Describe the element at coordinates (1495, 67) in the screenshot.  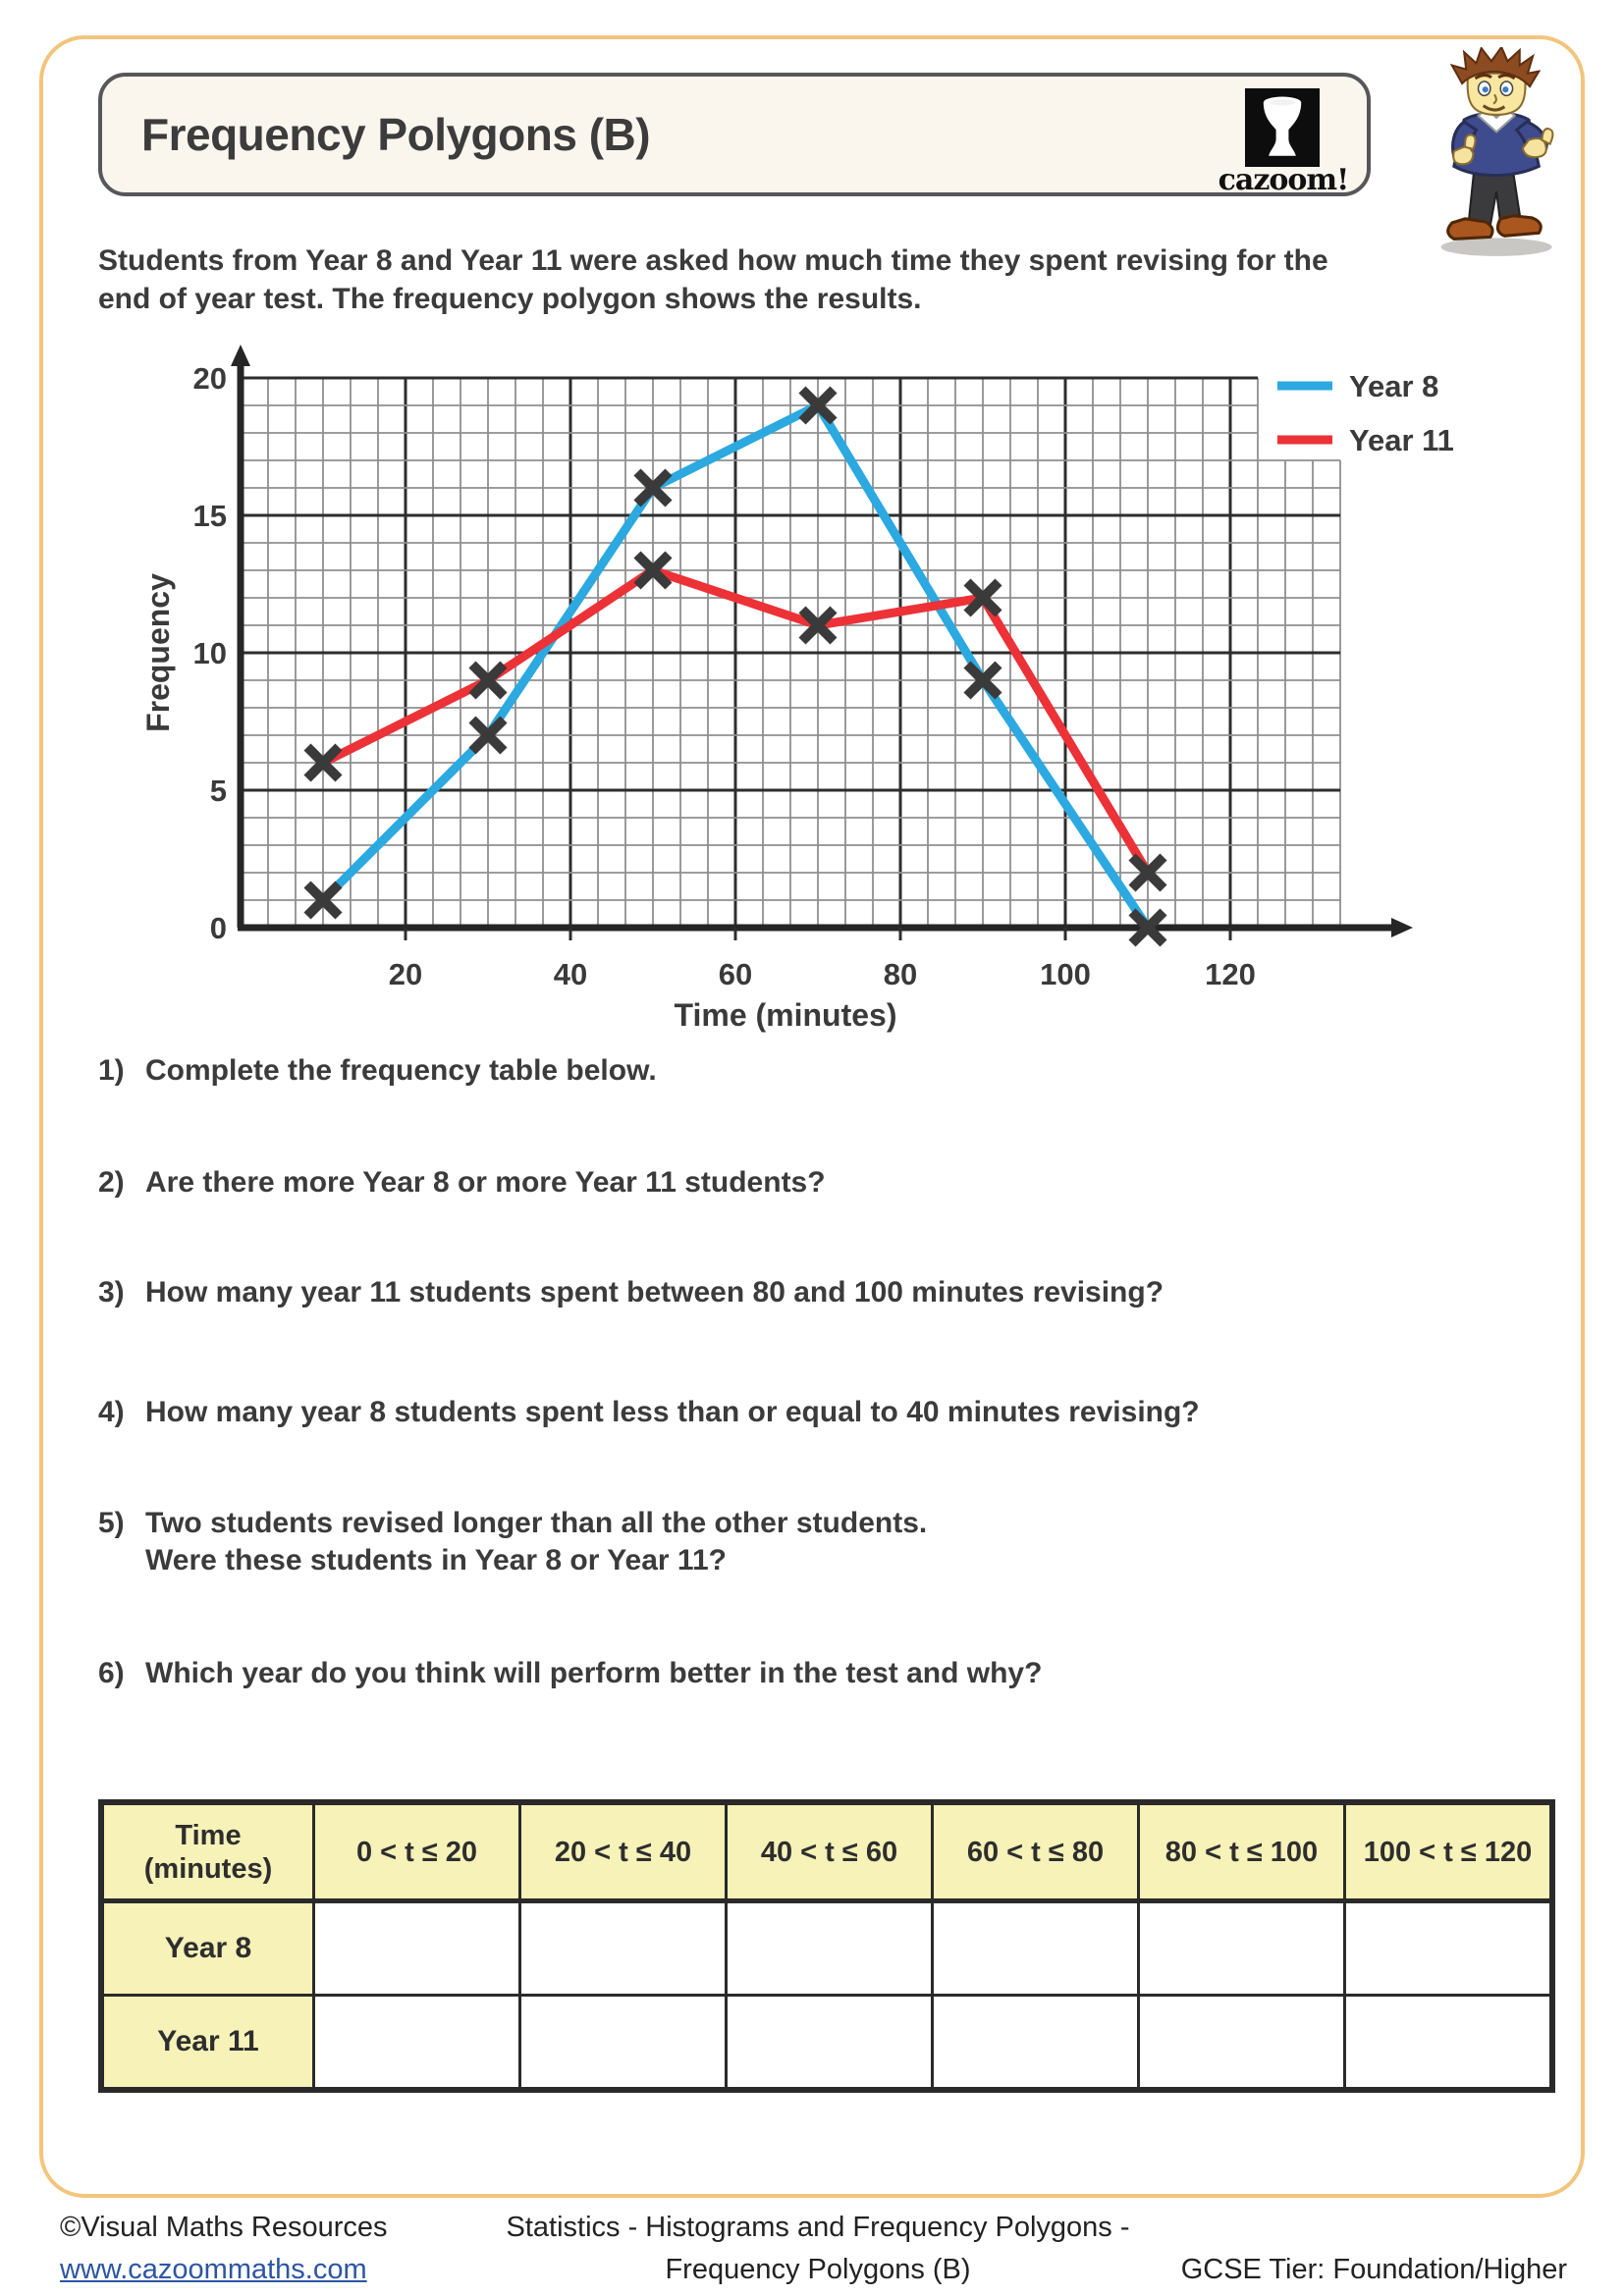
I see `mascot-hair` at that location.